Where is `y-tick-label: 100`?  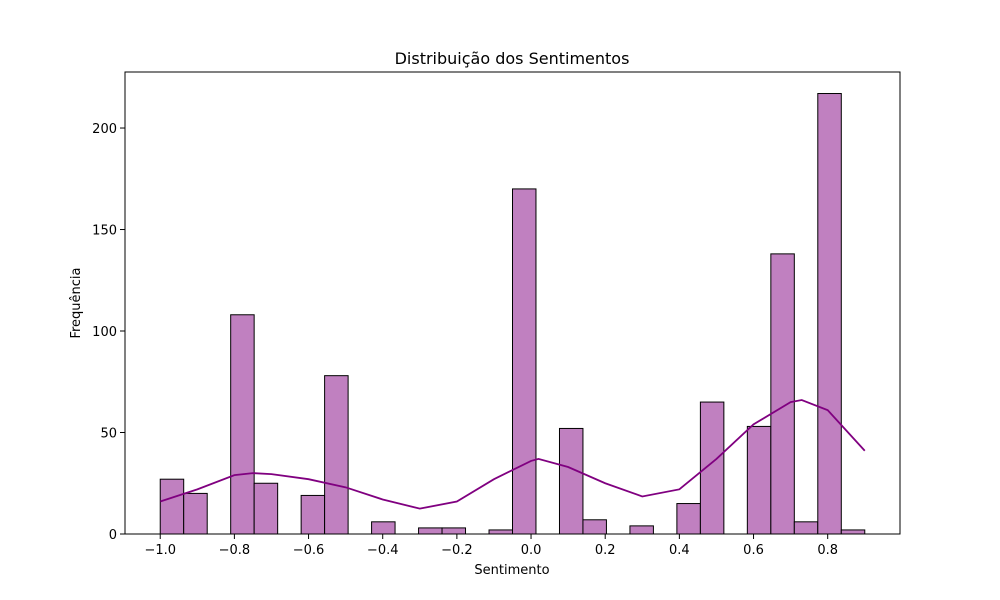 y-tick-label: 100 is located at coordinates (104, 332).